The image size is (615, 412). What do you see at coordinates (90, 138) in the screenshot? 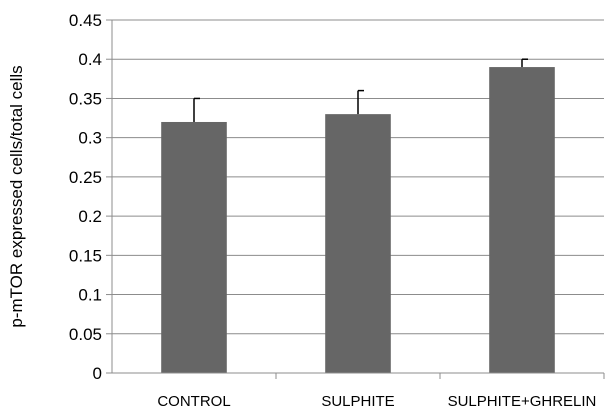
I see `y-tick-label: 0.3` at bounding box center [90, 138].